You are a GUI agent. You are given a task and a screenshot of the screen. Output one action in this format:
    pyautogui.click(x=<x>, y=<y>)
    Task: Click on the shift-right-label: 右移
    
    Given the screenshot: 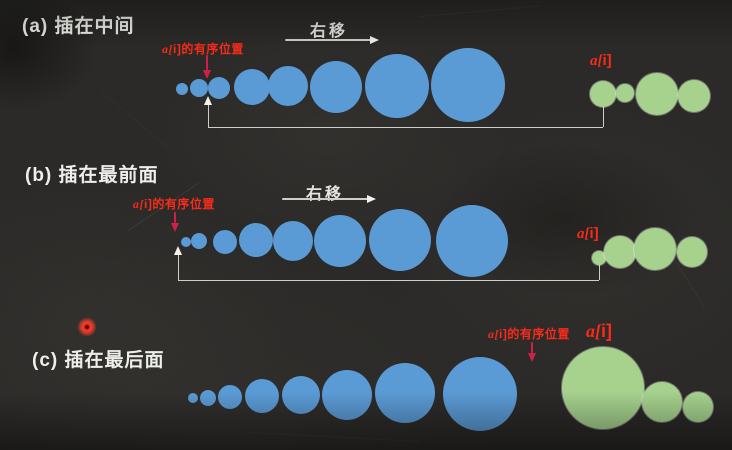 What is the action you would take?
    pyautogui.click(x=329, y=31)
    